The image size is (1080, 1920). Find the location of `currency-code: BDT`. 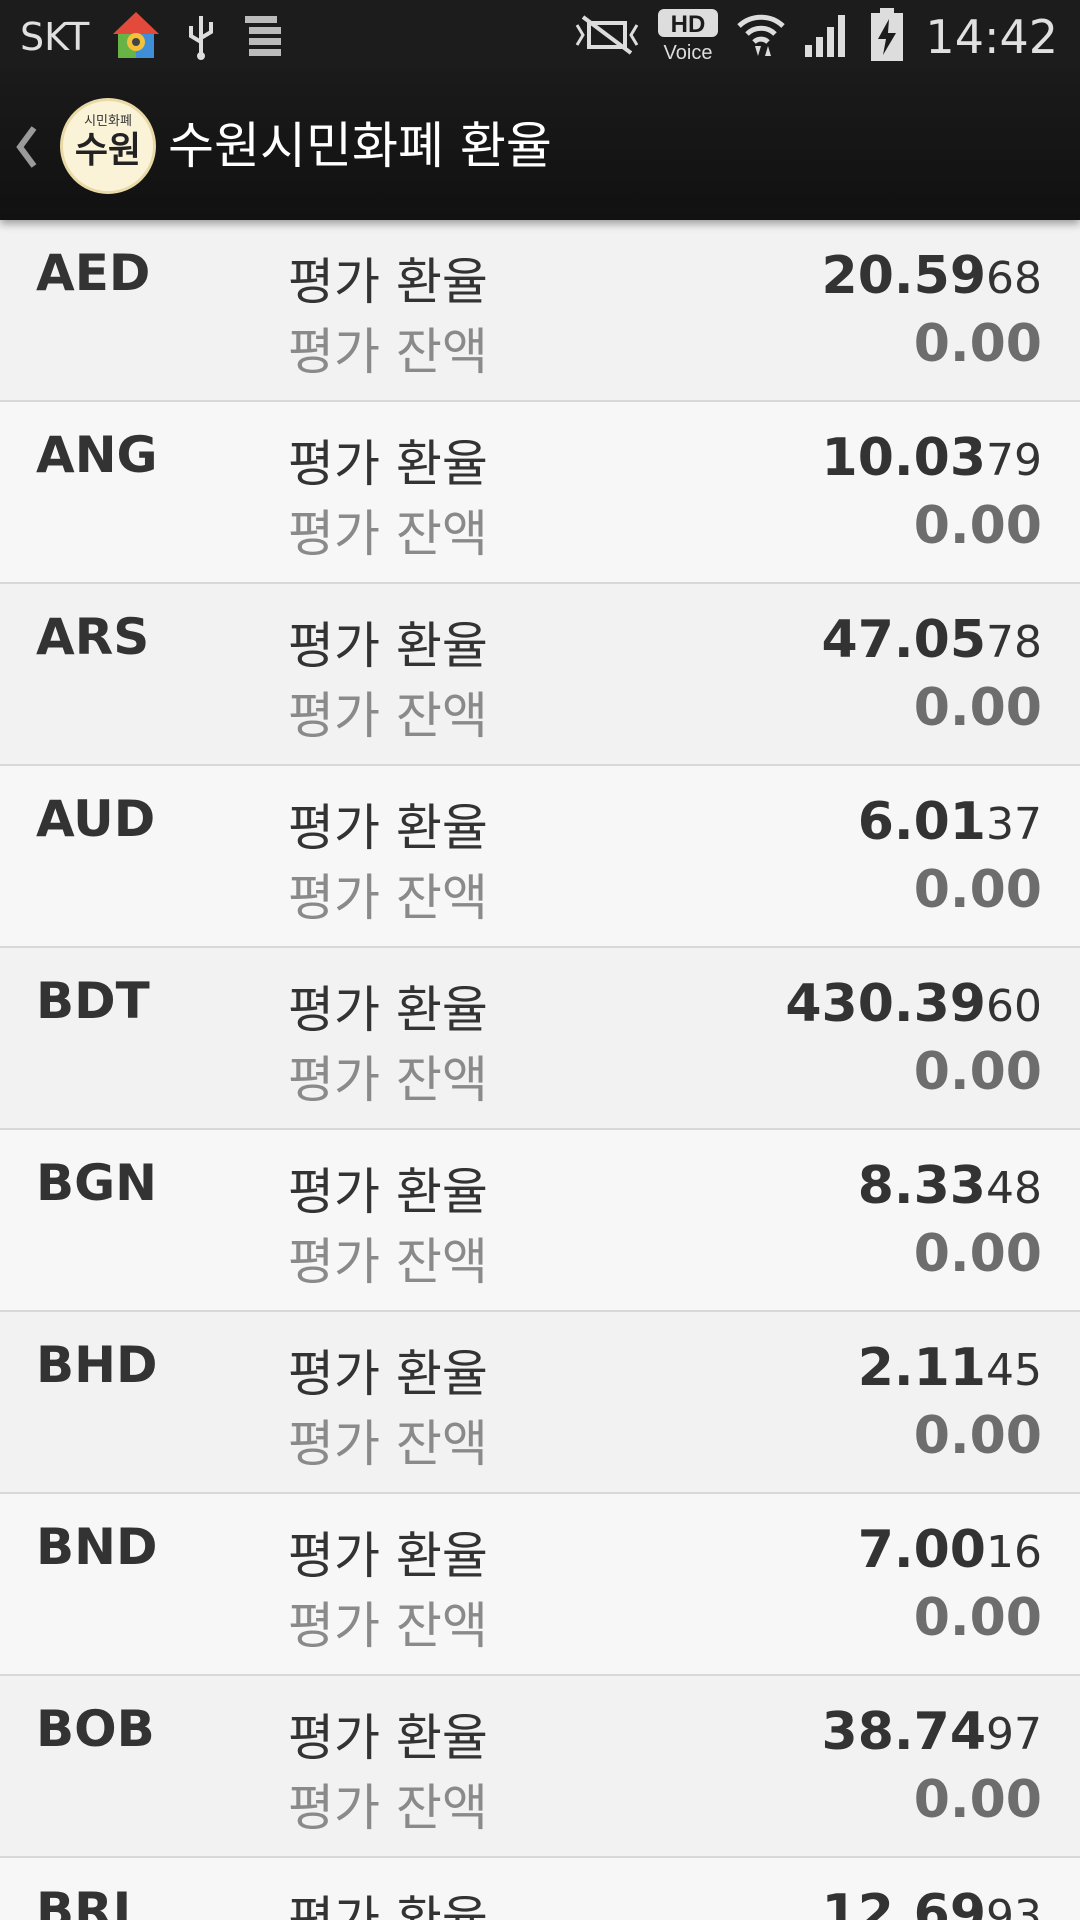

currency-code: BDT is located at coordinates (93, 1001).